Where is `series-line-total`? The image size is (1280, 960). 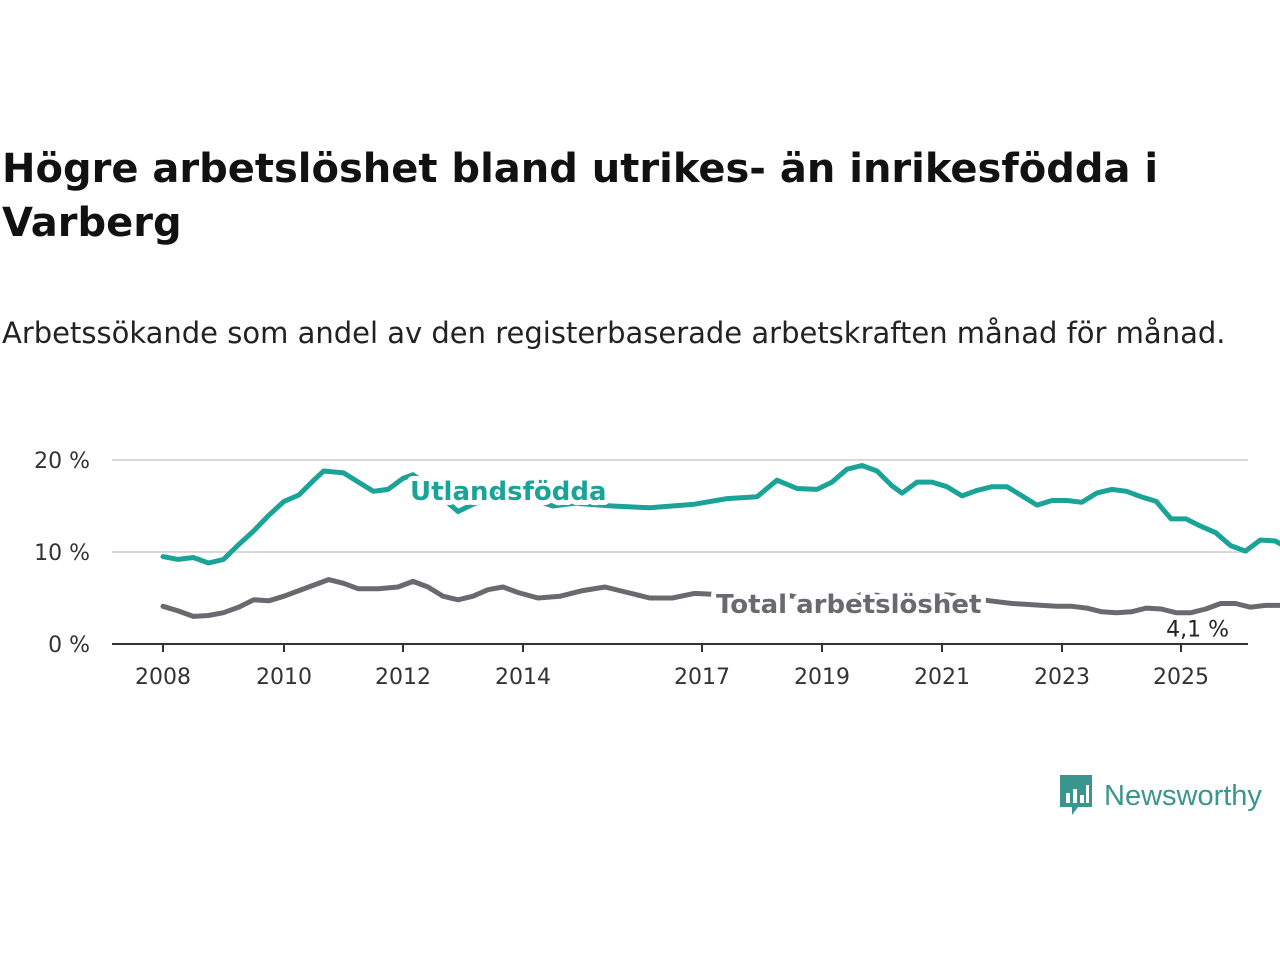 series-line-total is located at coordinates (720, 598).